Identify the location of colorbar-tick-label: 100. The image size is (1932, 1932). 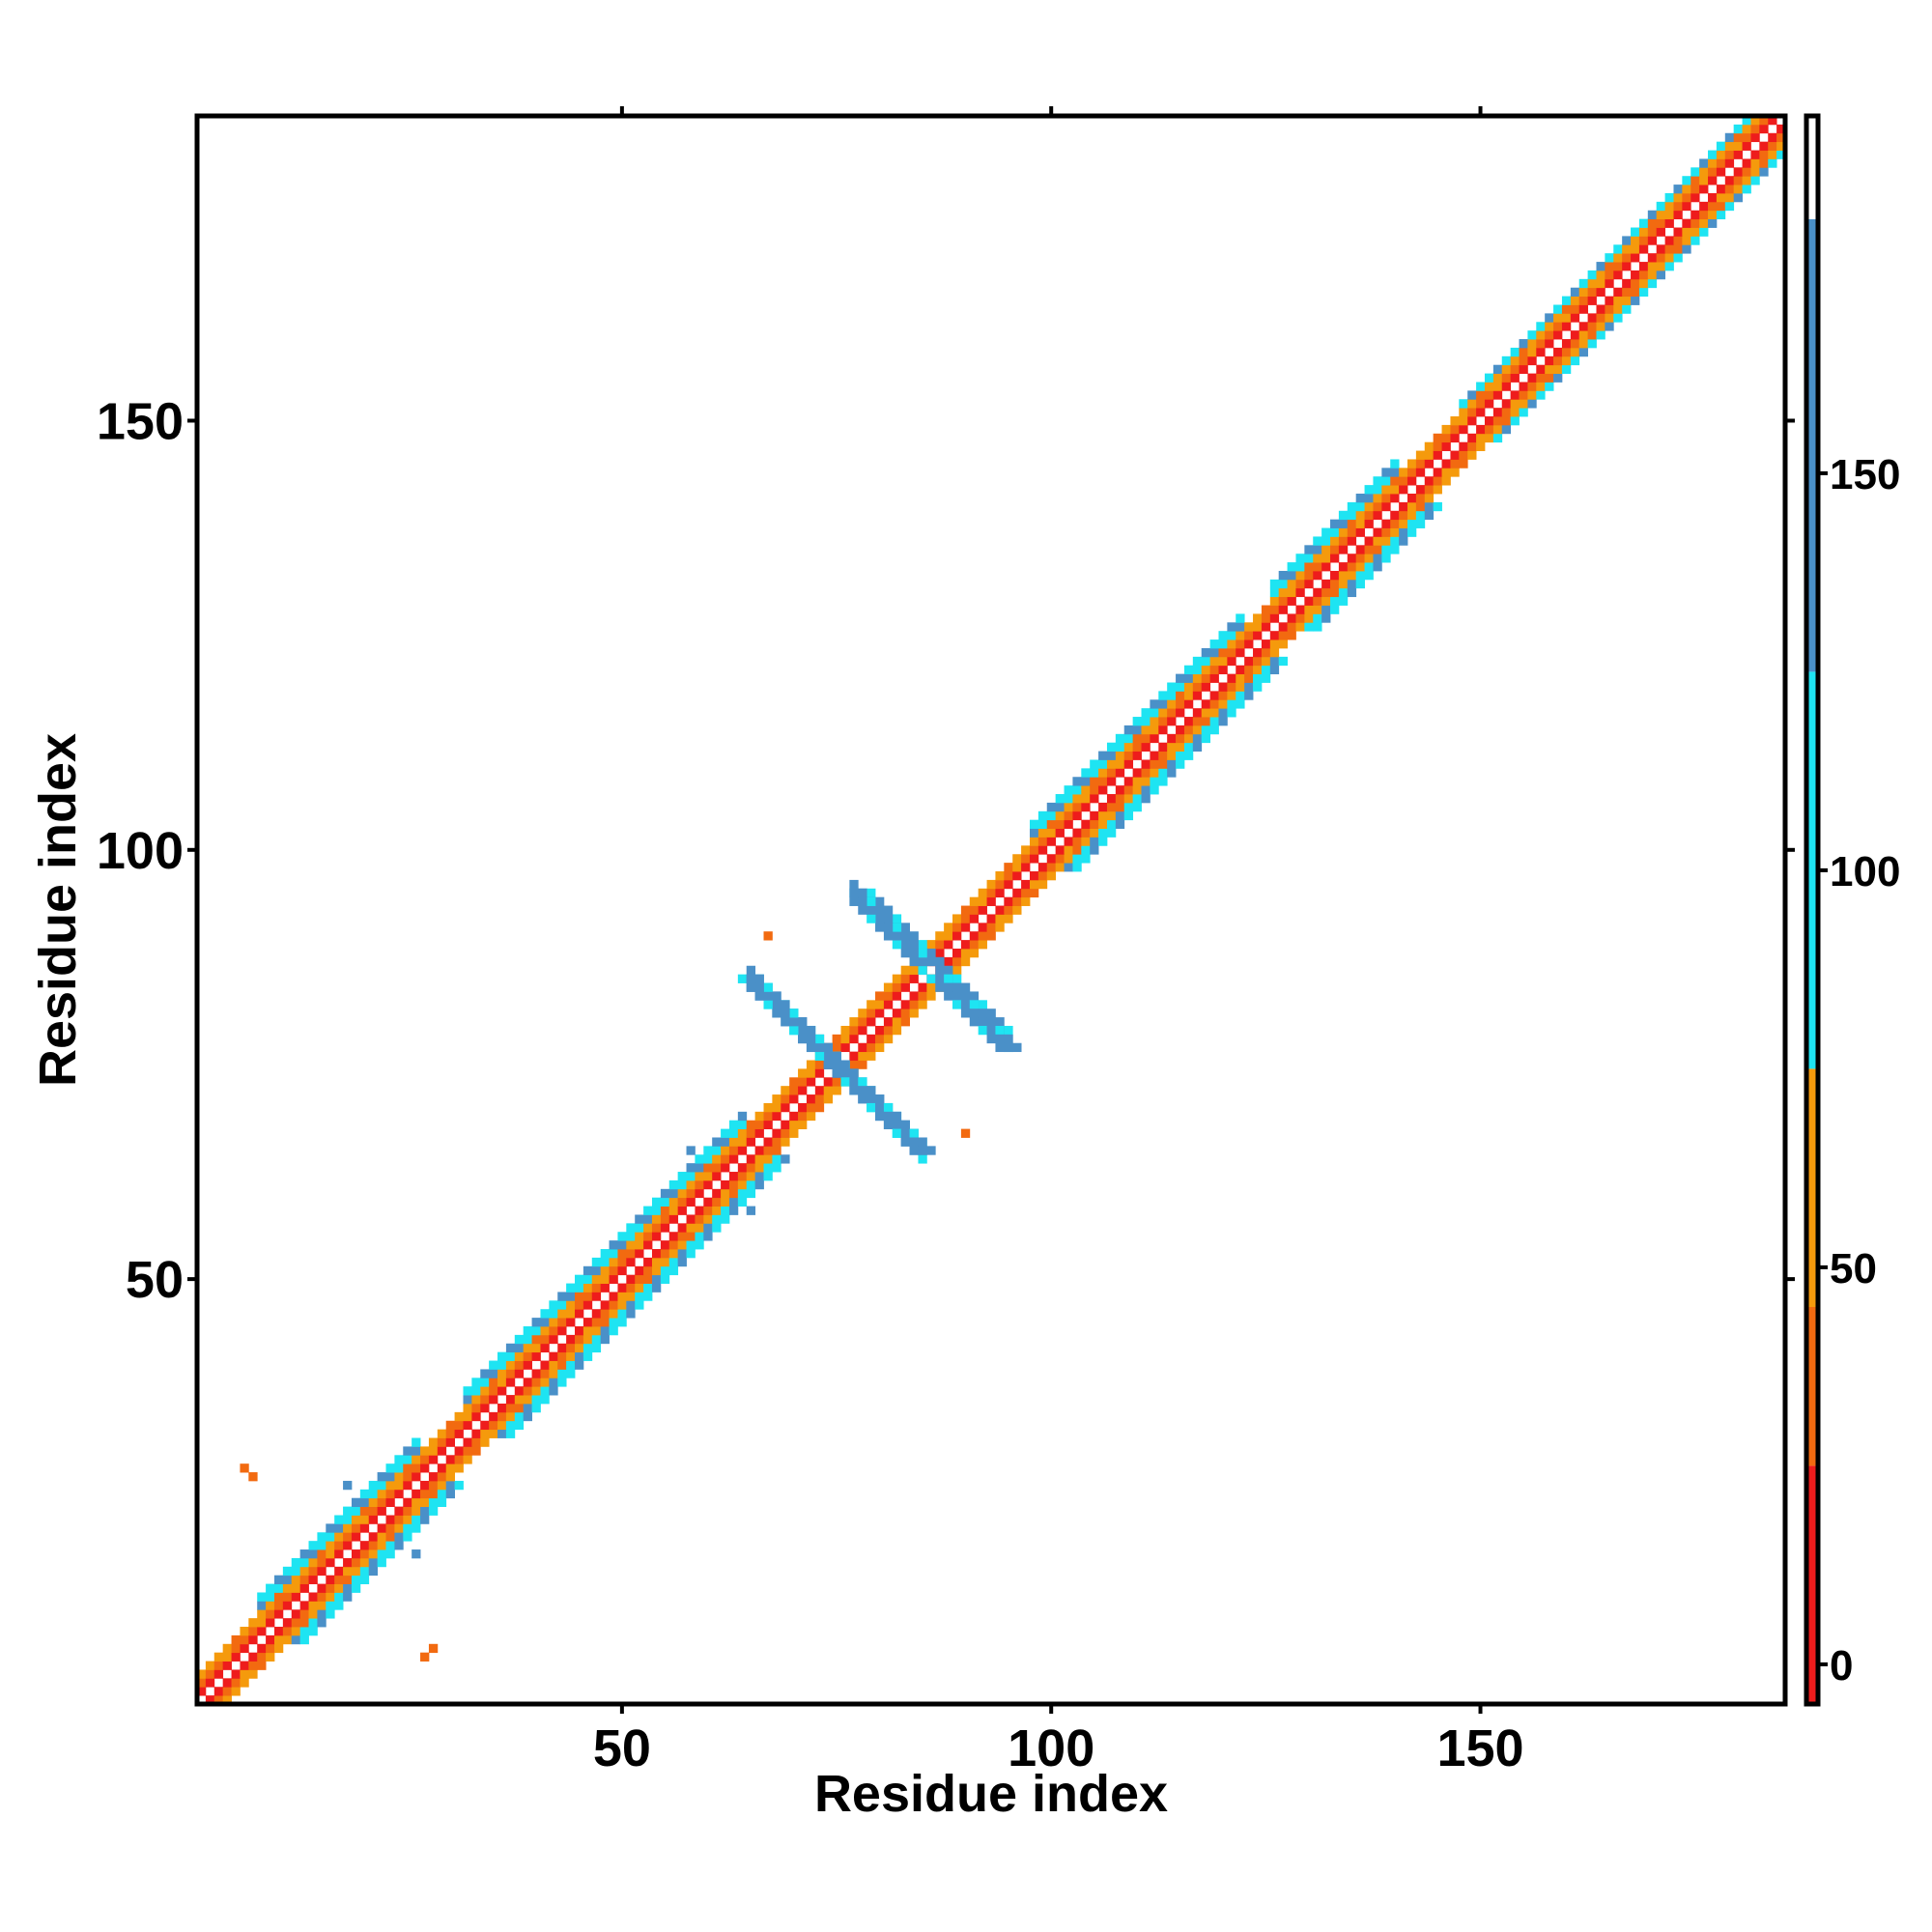
(1865, 871).